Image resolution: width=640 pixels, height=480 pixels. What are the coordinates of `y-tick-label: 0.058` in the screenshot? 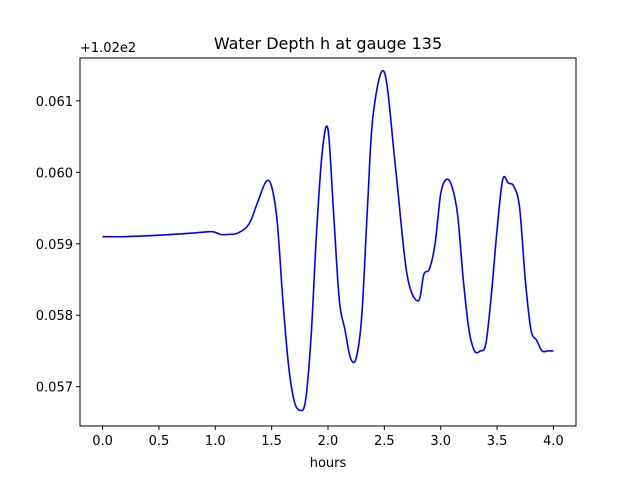 It's located at (54, 316).